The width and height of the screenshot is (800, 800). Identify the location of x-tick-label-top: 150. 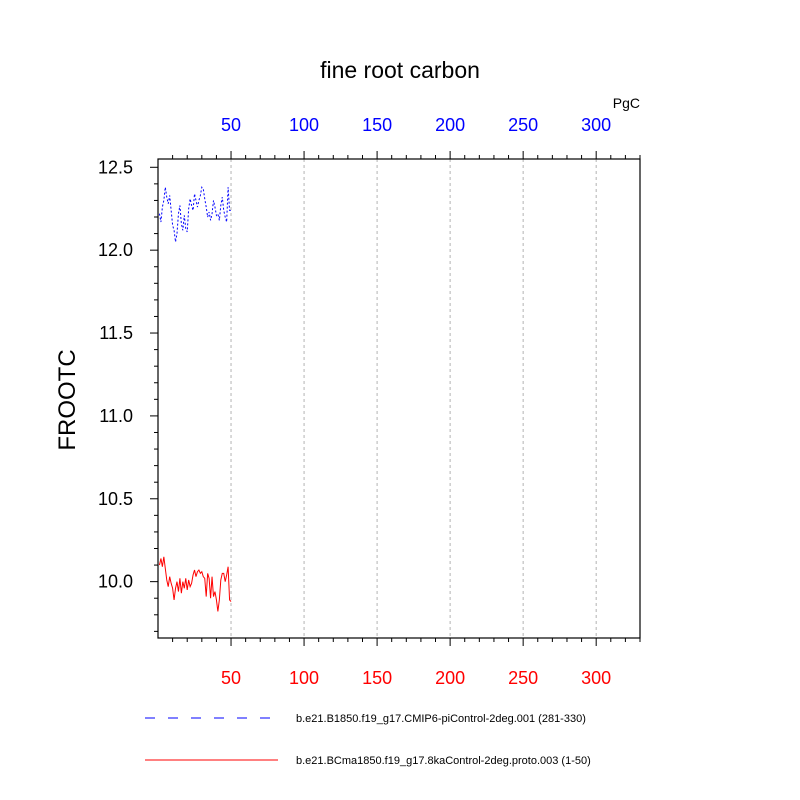
(377, 125).